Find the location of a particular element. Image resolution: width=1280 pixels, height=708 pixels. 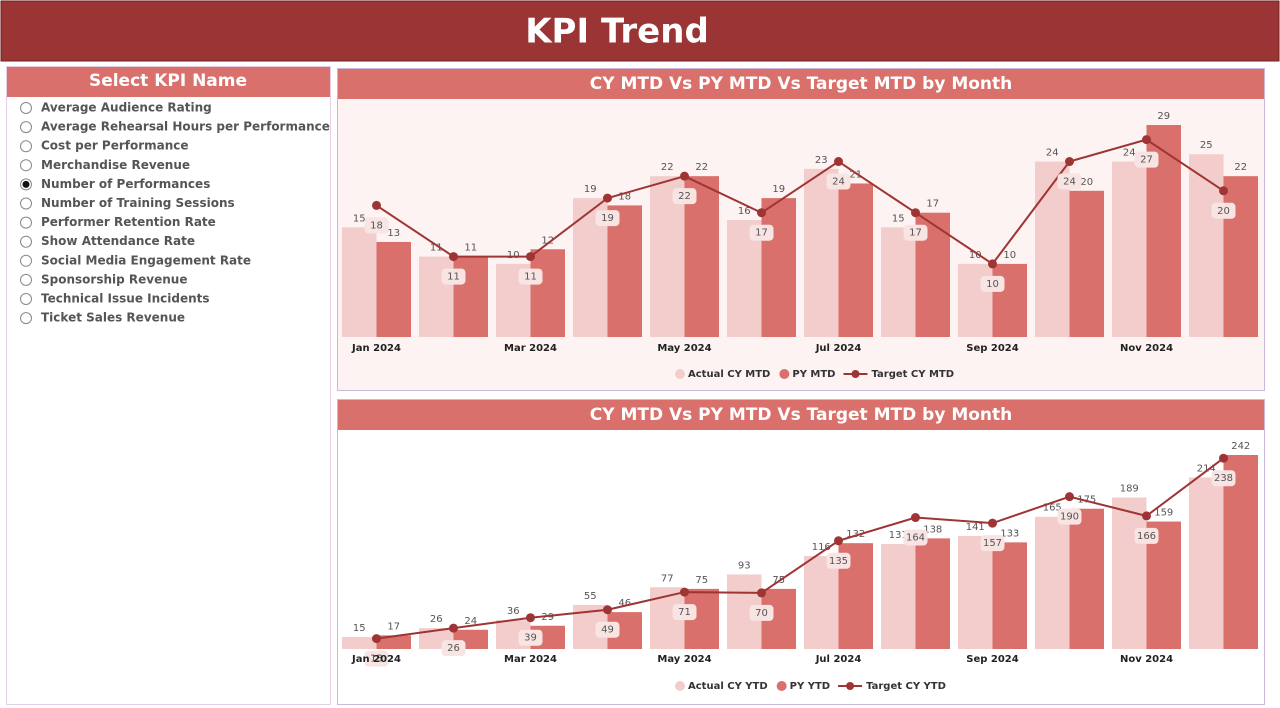

slicer-item-label: Technical Issue Incidents is located at coordinates (125, 299).